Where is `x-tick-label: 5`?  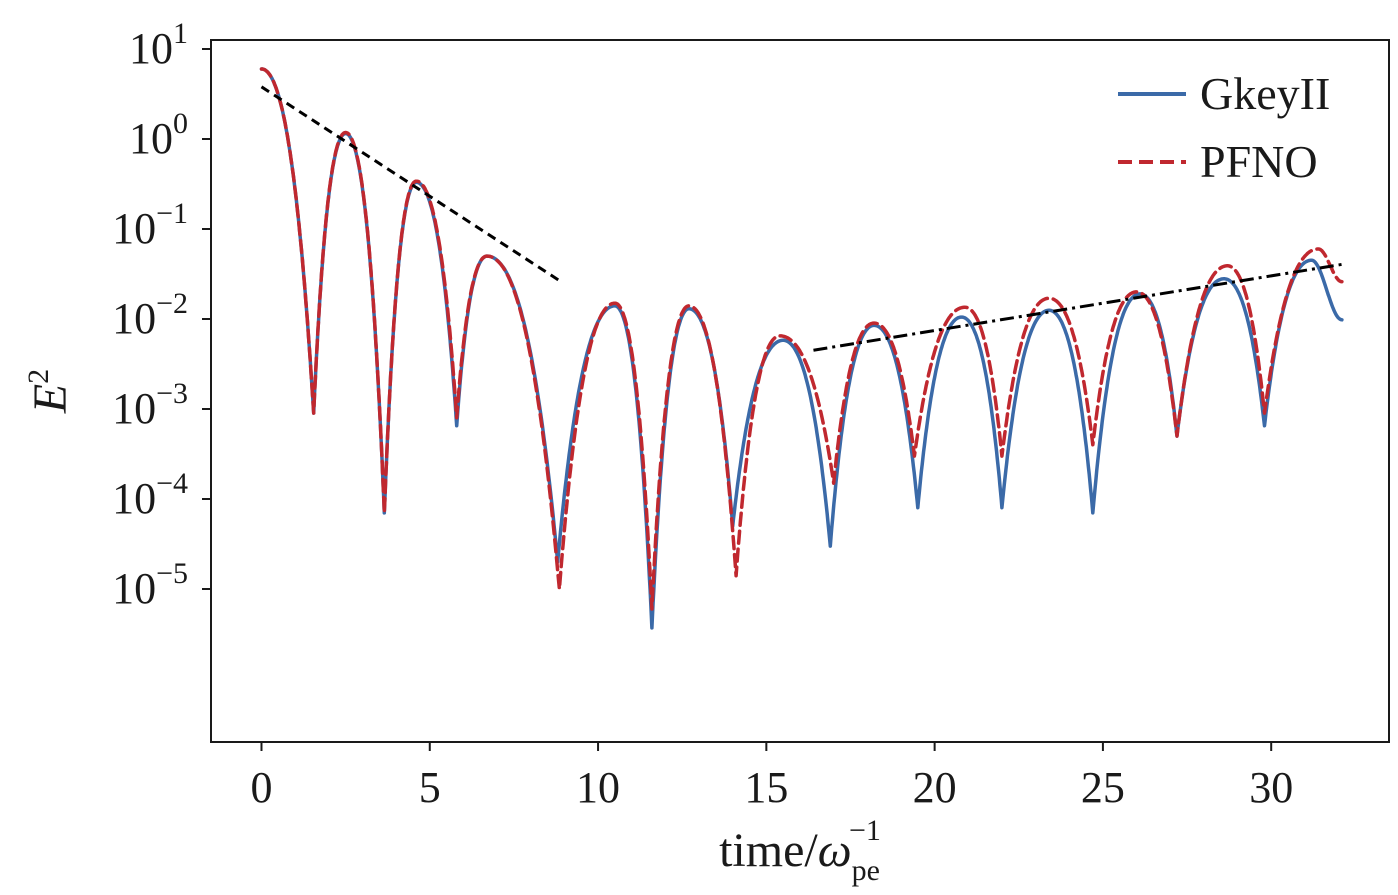 x-tick-label: 5 is located at coordinates (430, 787).